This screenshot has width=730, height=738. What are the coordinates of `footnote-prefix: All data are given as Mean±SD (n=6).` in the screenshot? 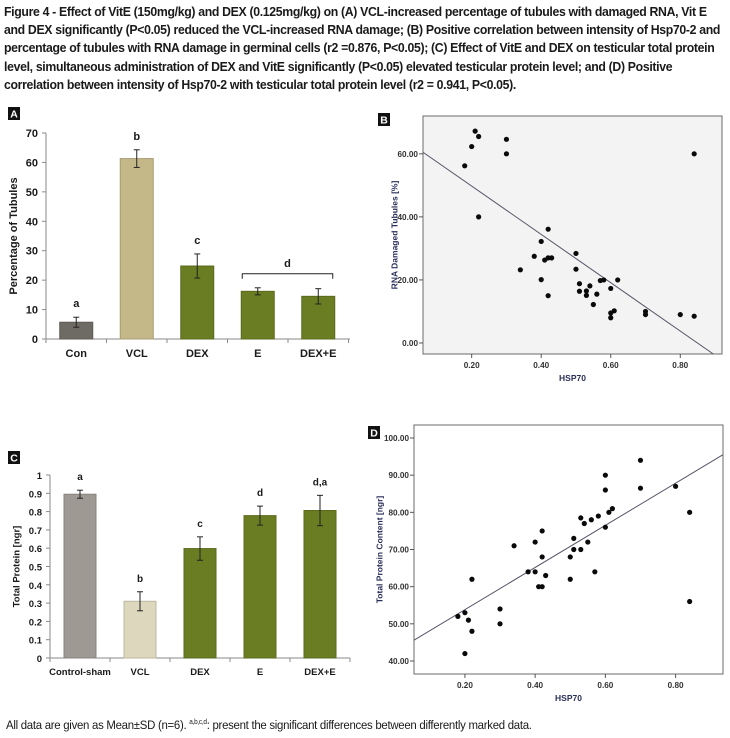 It's located at (96, 725).